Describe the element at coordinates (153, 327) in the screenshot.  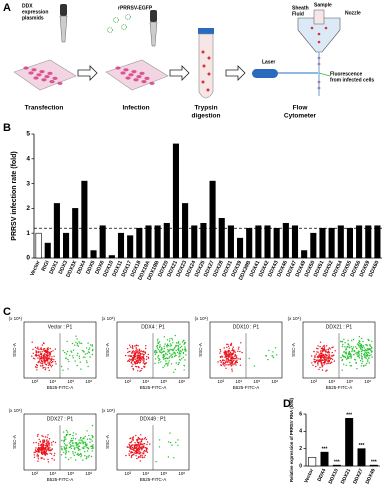
I see `plot-title: DDX4 : P1` at that location.